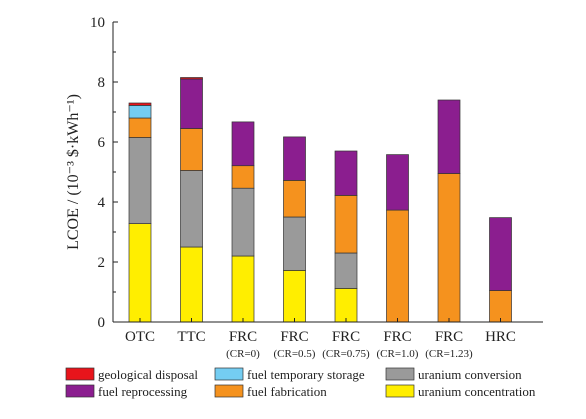 This screenshot has height=419, width=586. I want to click on y-tick-label: 10, so click(97, 23).